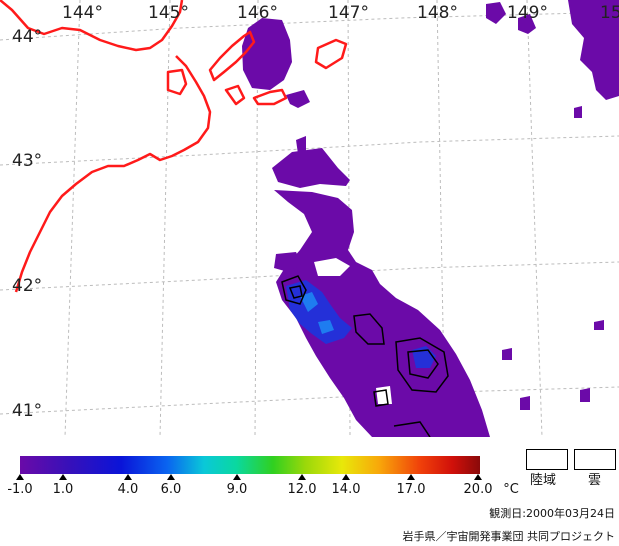  What do you see at coordinates (348, 13) in the screenshot?
I see `longitude-label: 147°` at bounding box center [348, 13].